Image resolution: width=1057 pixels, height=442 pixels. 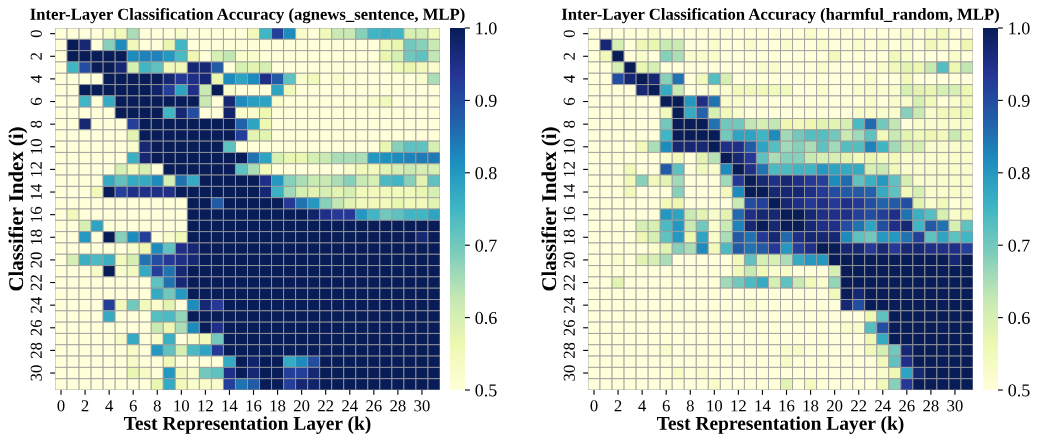 What do you see at coordinates (247, 15) in the screenshot?
I see `chart-title: Inter-Layer Classification Accuracy (agnews_sentence, MLP)` at bounding box center [247, 15].